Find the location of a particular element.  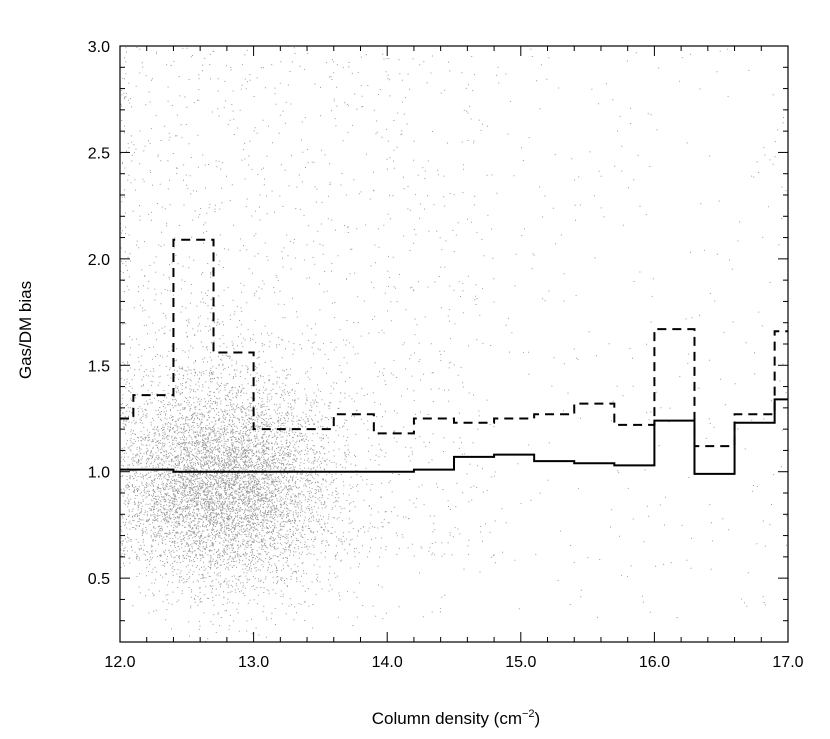

solid-step-series is located at coordinates (454, 436).